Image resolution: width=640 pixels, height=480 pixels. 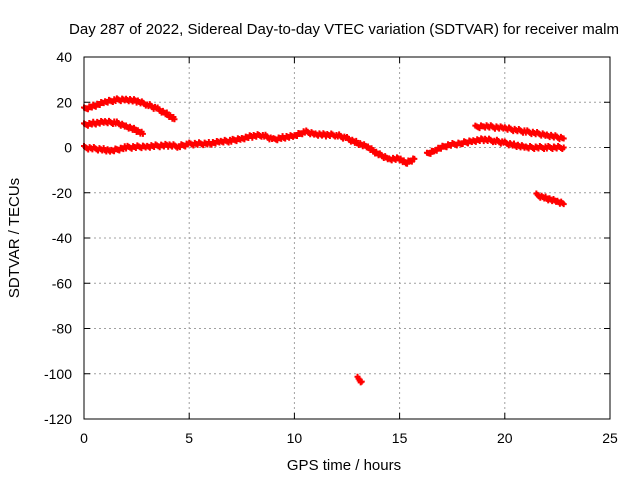 I want to click on series-outlier, so click(x=359, y=379).